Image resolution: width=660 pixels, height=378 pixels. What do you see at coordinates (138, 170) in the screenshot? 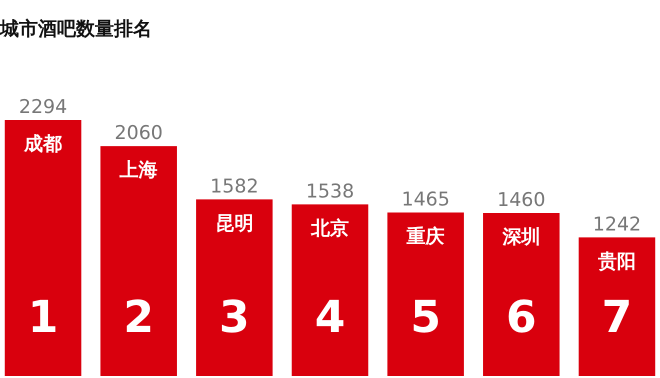
I see `x-tick-label: 上海` at bounding box center [138, 170].